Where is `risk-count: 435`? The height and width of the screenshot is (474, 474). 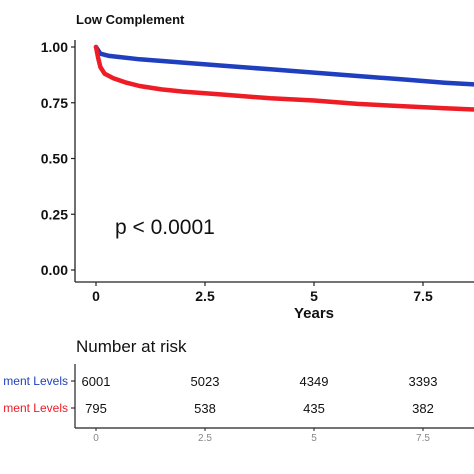 risk-count: 435 is located at coordinates (314, 408).